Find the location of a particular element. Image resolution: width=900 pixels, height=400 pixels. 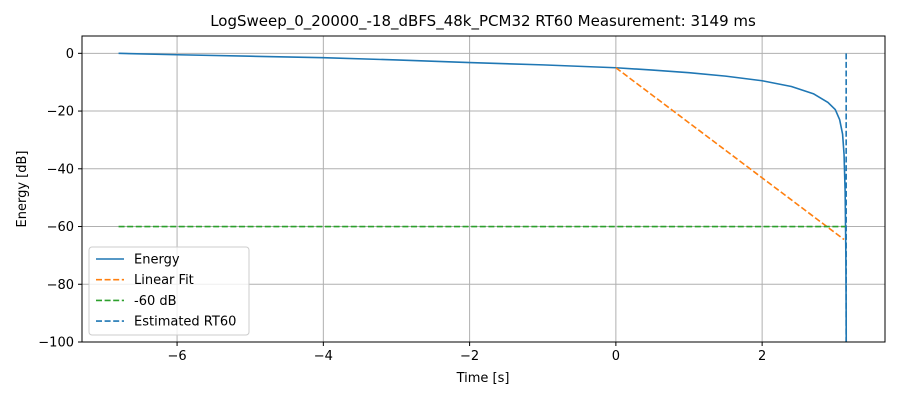

y-tick-label: −100 is located at coordinates (56, 343).